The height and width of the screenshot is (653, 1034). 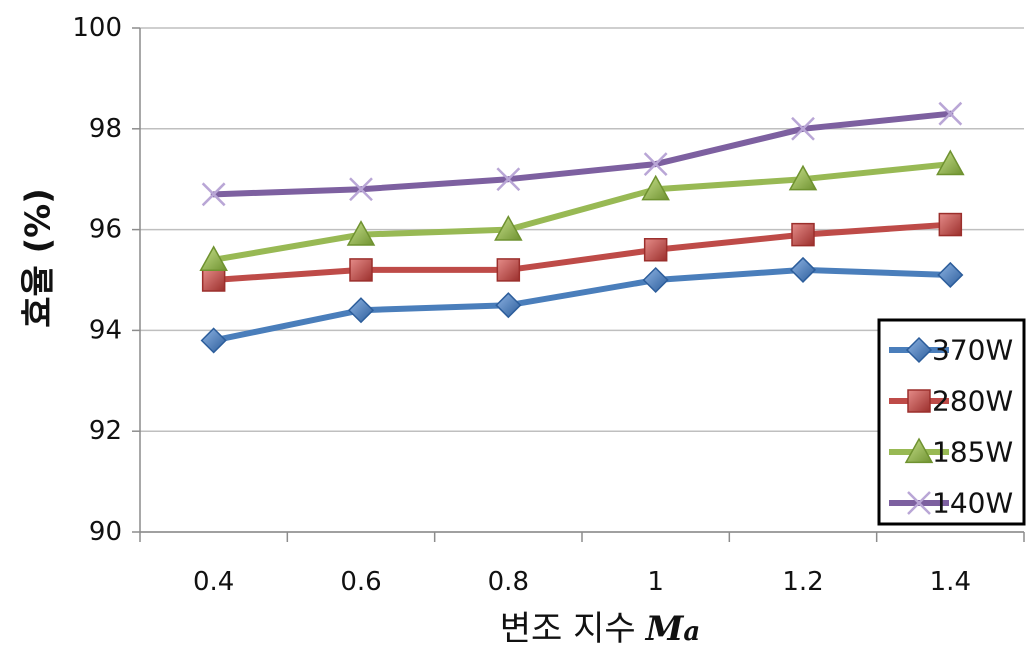 What do you see at coordinates (950, 582) in the screenshot?
I see `x-tick-label: 1.4` at bounding box center [950, 582].